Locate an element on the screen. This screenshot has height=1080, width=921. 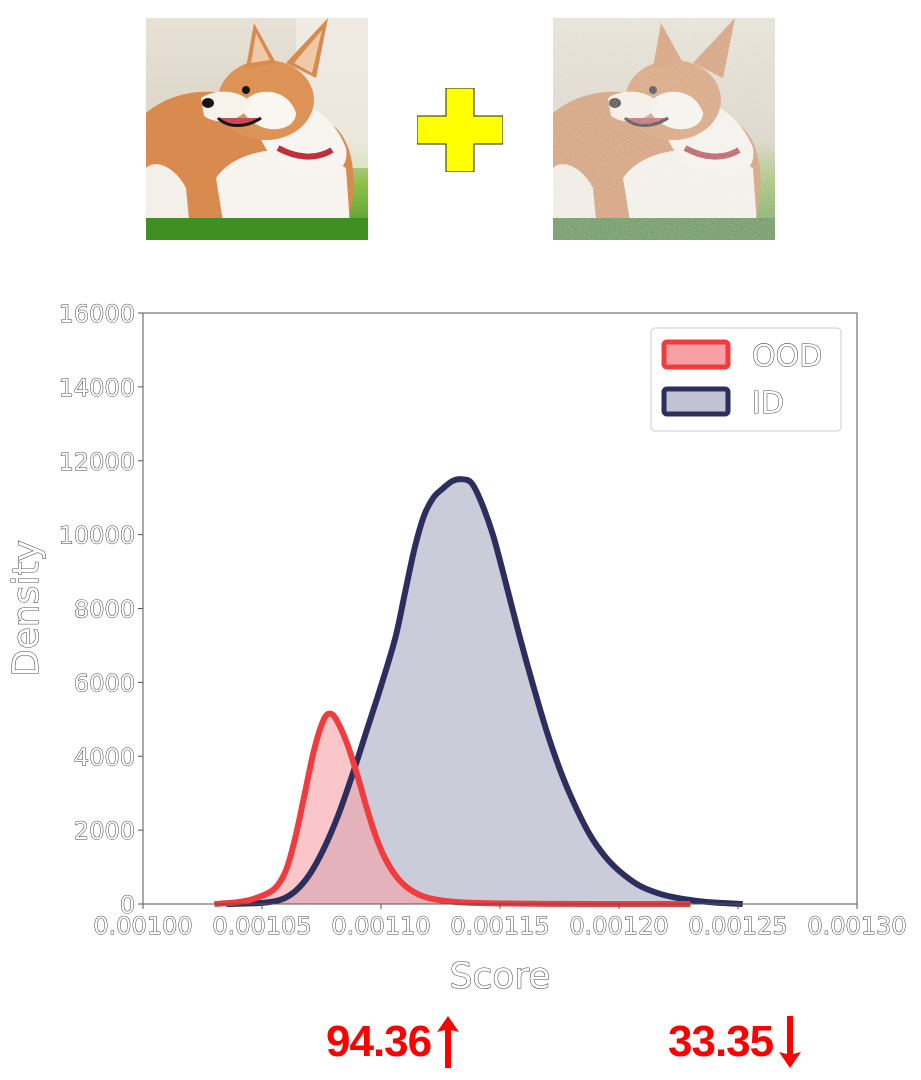
y-tick-label: 4000 is located at coordinates (104, 757).